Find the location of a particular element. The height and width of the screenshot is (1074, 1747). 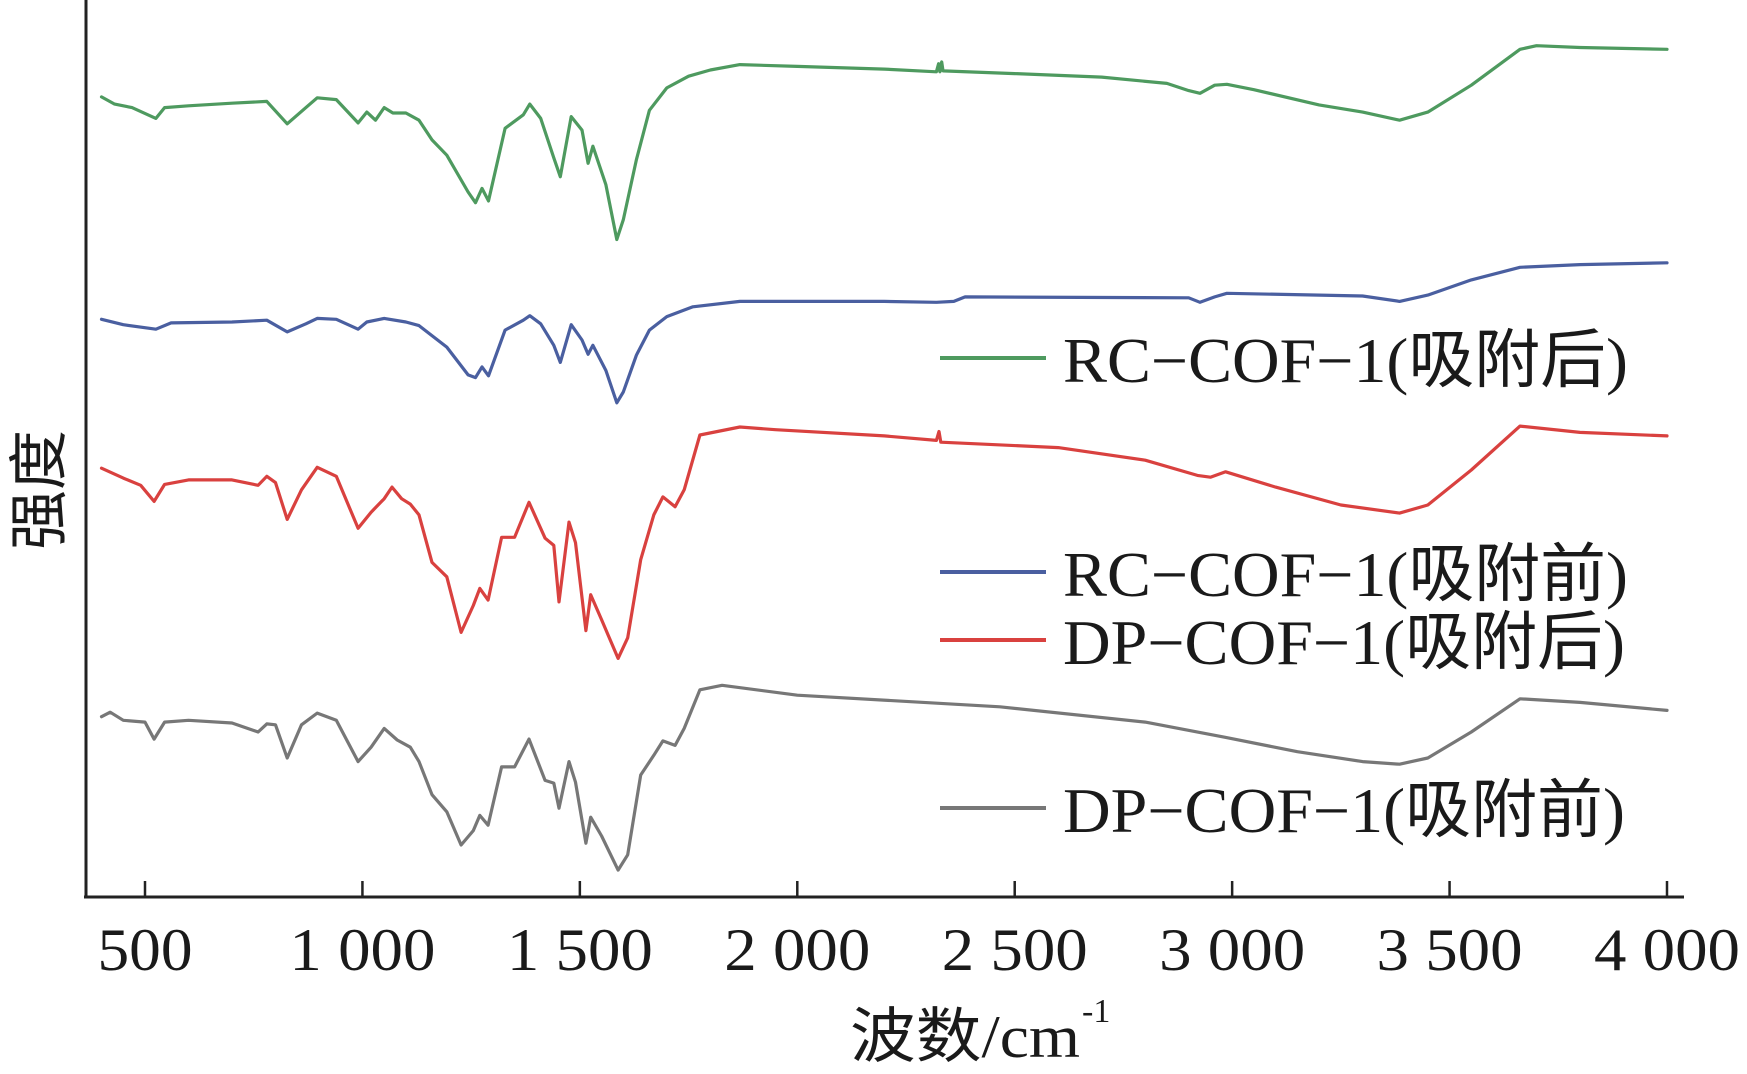

legend-item-rc-before: RC−COF−1(吸附前) is located at coordinates (1284, 574).